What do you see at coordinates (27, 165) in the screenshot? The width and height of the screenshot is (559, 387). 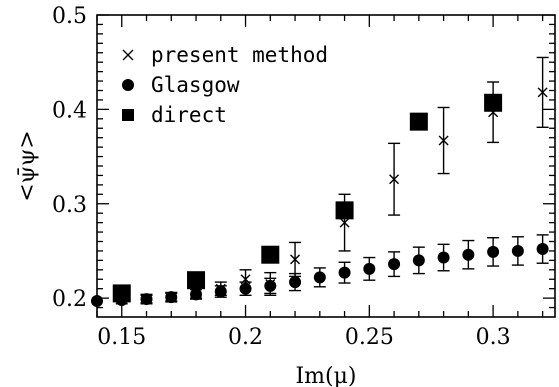 I see `y-axis-label: <ψ̄ψ>` at bounding box center [27, 165].